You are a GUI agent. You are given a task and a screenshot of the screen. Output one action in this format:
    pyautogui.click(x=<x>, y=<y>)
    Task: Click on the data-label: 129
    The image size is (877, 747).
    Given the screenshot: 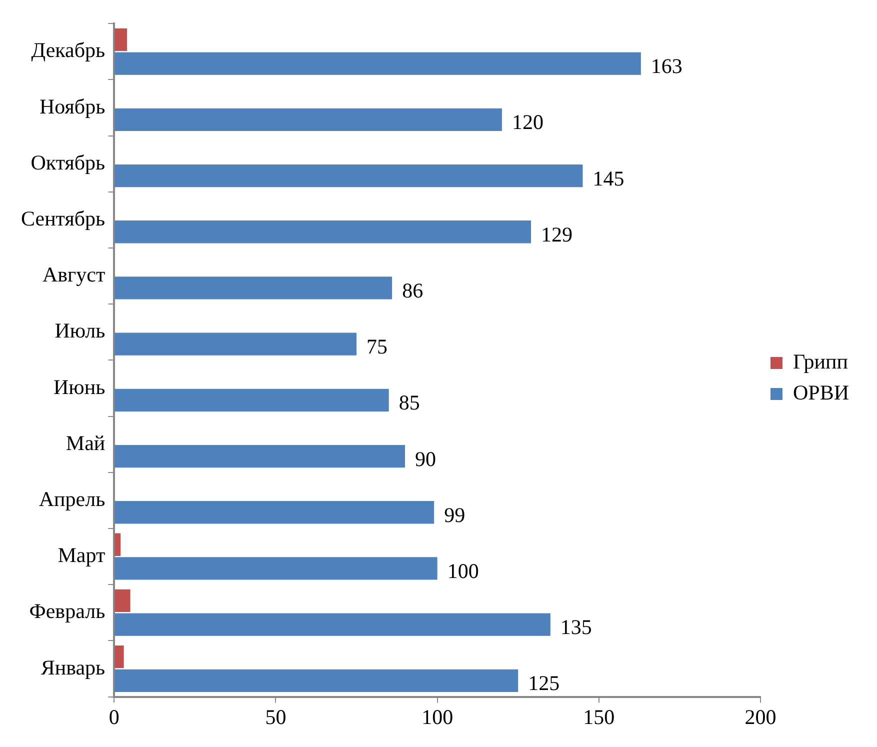 What is the action you would take?
    pyautogui.click(x=557, y=234)
    